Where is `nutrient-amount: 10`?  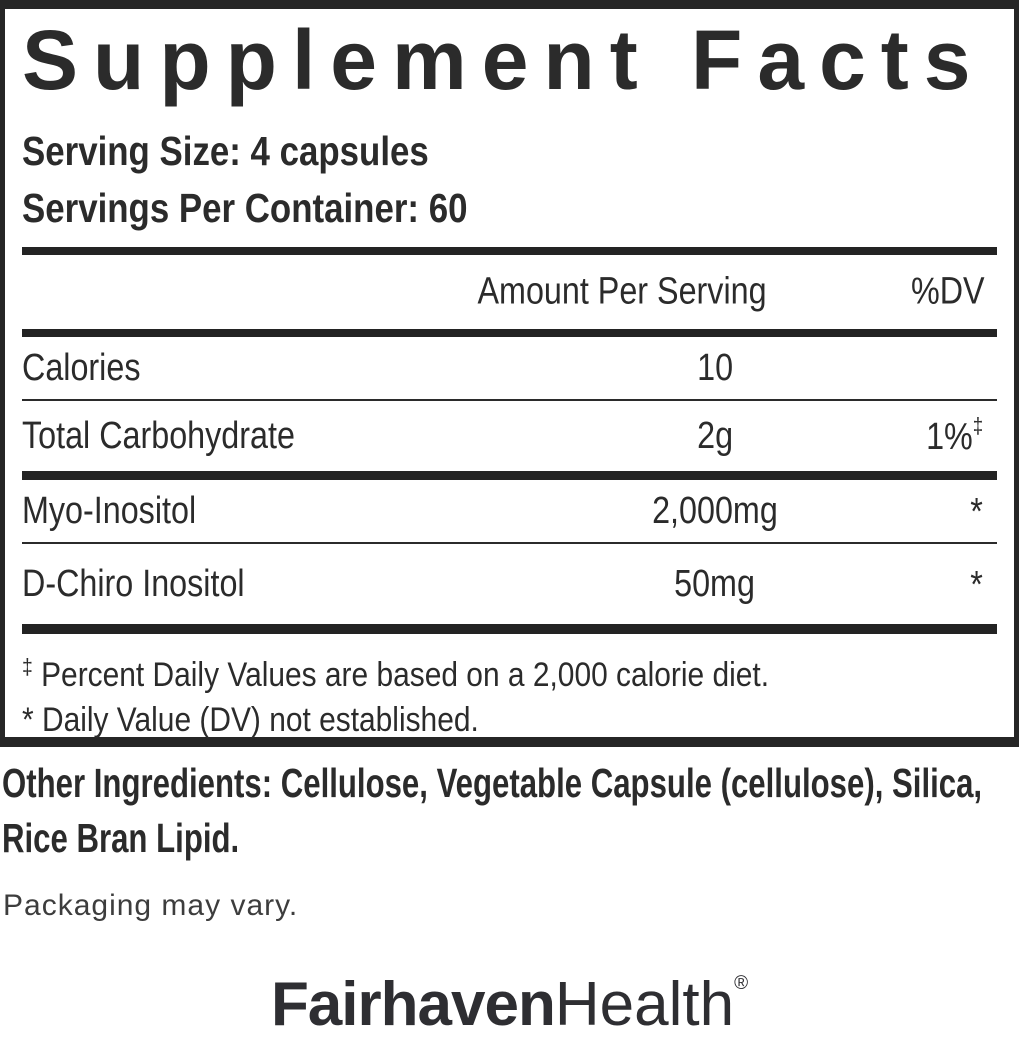 nutrient-amount: 10 is located at coordinates (715, 367).